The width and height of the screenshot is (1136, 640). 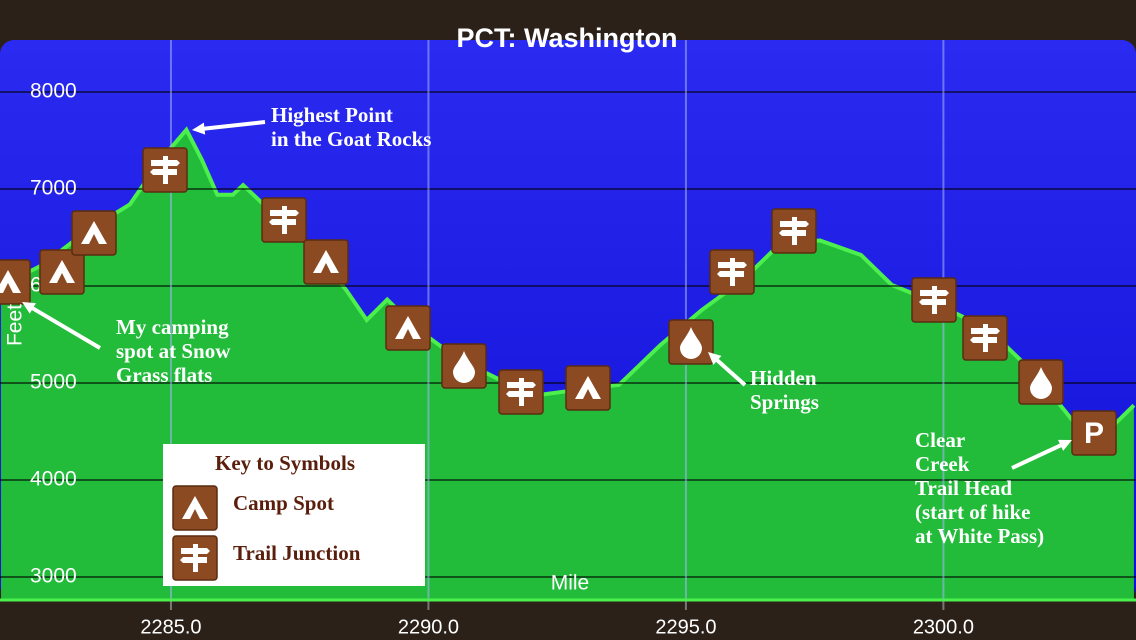 What do you see at coordinates (172, 327) in the screenshot?
I see `annotation-text: My camping` at bounding box center [172, 327].